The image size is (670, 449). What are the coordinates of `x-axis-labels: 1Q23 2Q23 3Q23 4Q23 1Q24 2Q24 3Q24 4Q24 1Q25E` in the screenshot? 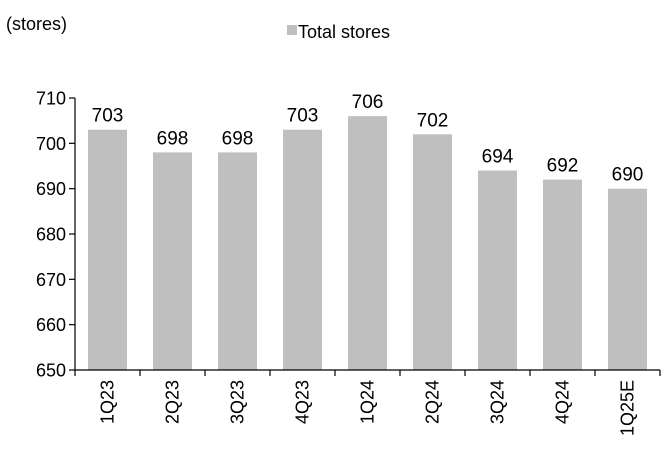 It's located at (368, 408).